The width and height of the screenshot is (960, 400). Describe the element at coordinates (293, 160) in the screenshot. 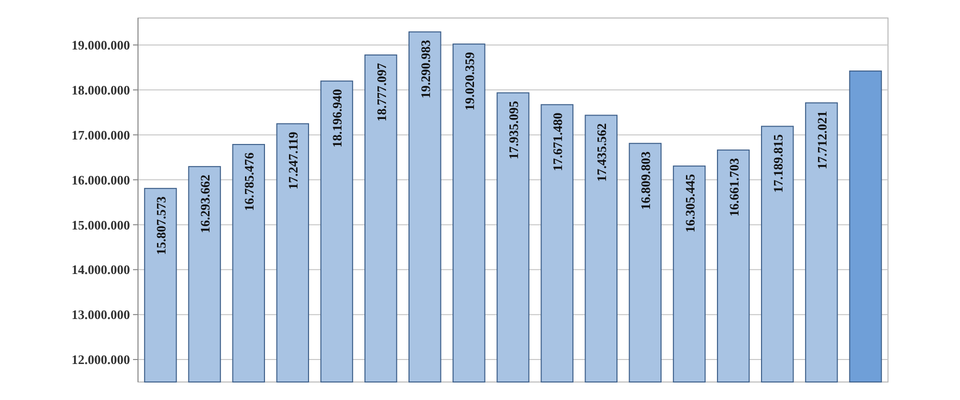

I see `data-label: 17.247.119` at that location.